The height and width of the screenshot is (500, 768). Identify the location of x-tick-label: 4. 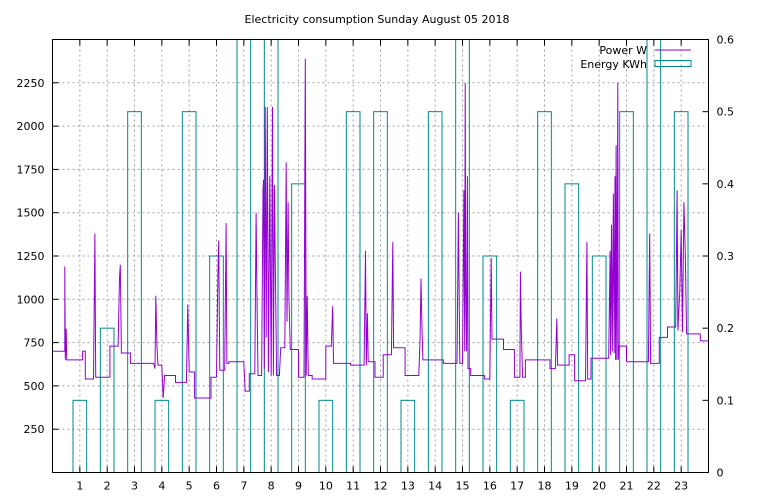
(161, 486).